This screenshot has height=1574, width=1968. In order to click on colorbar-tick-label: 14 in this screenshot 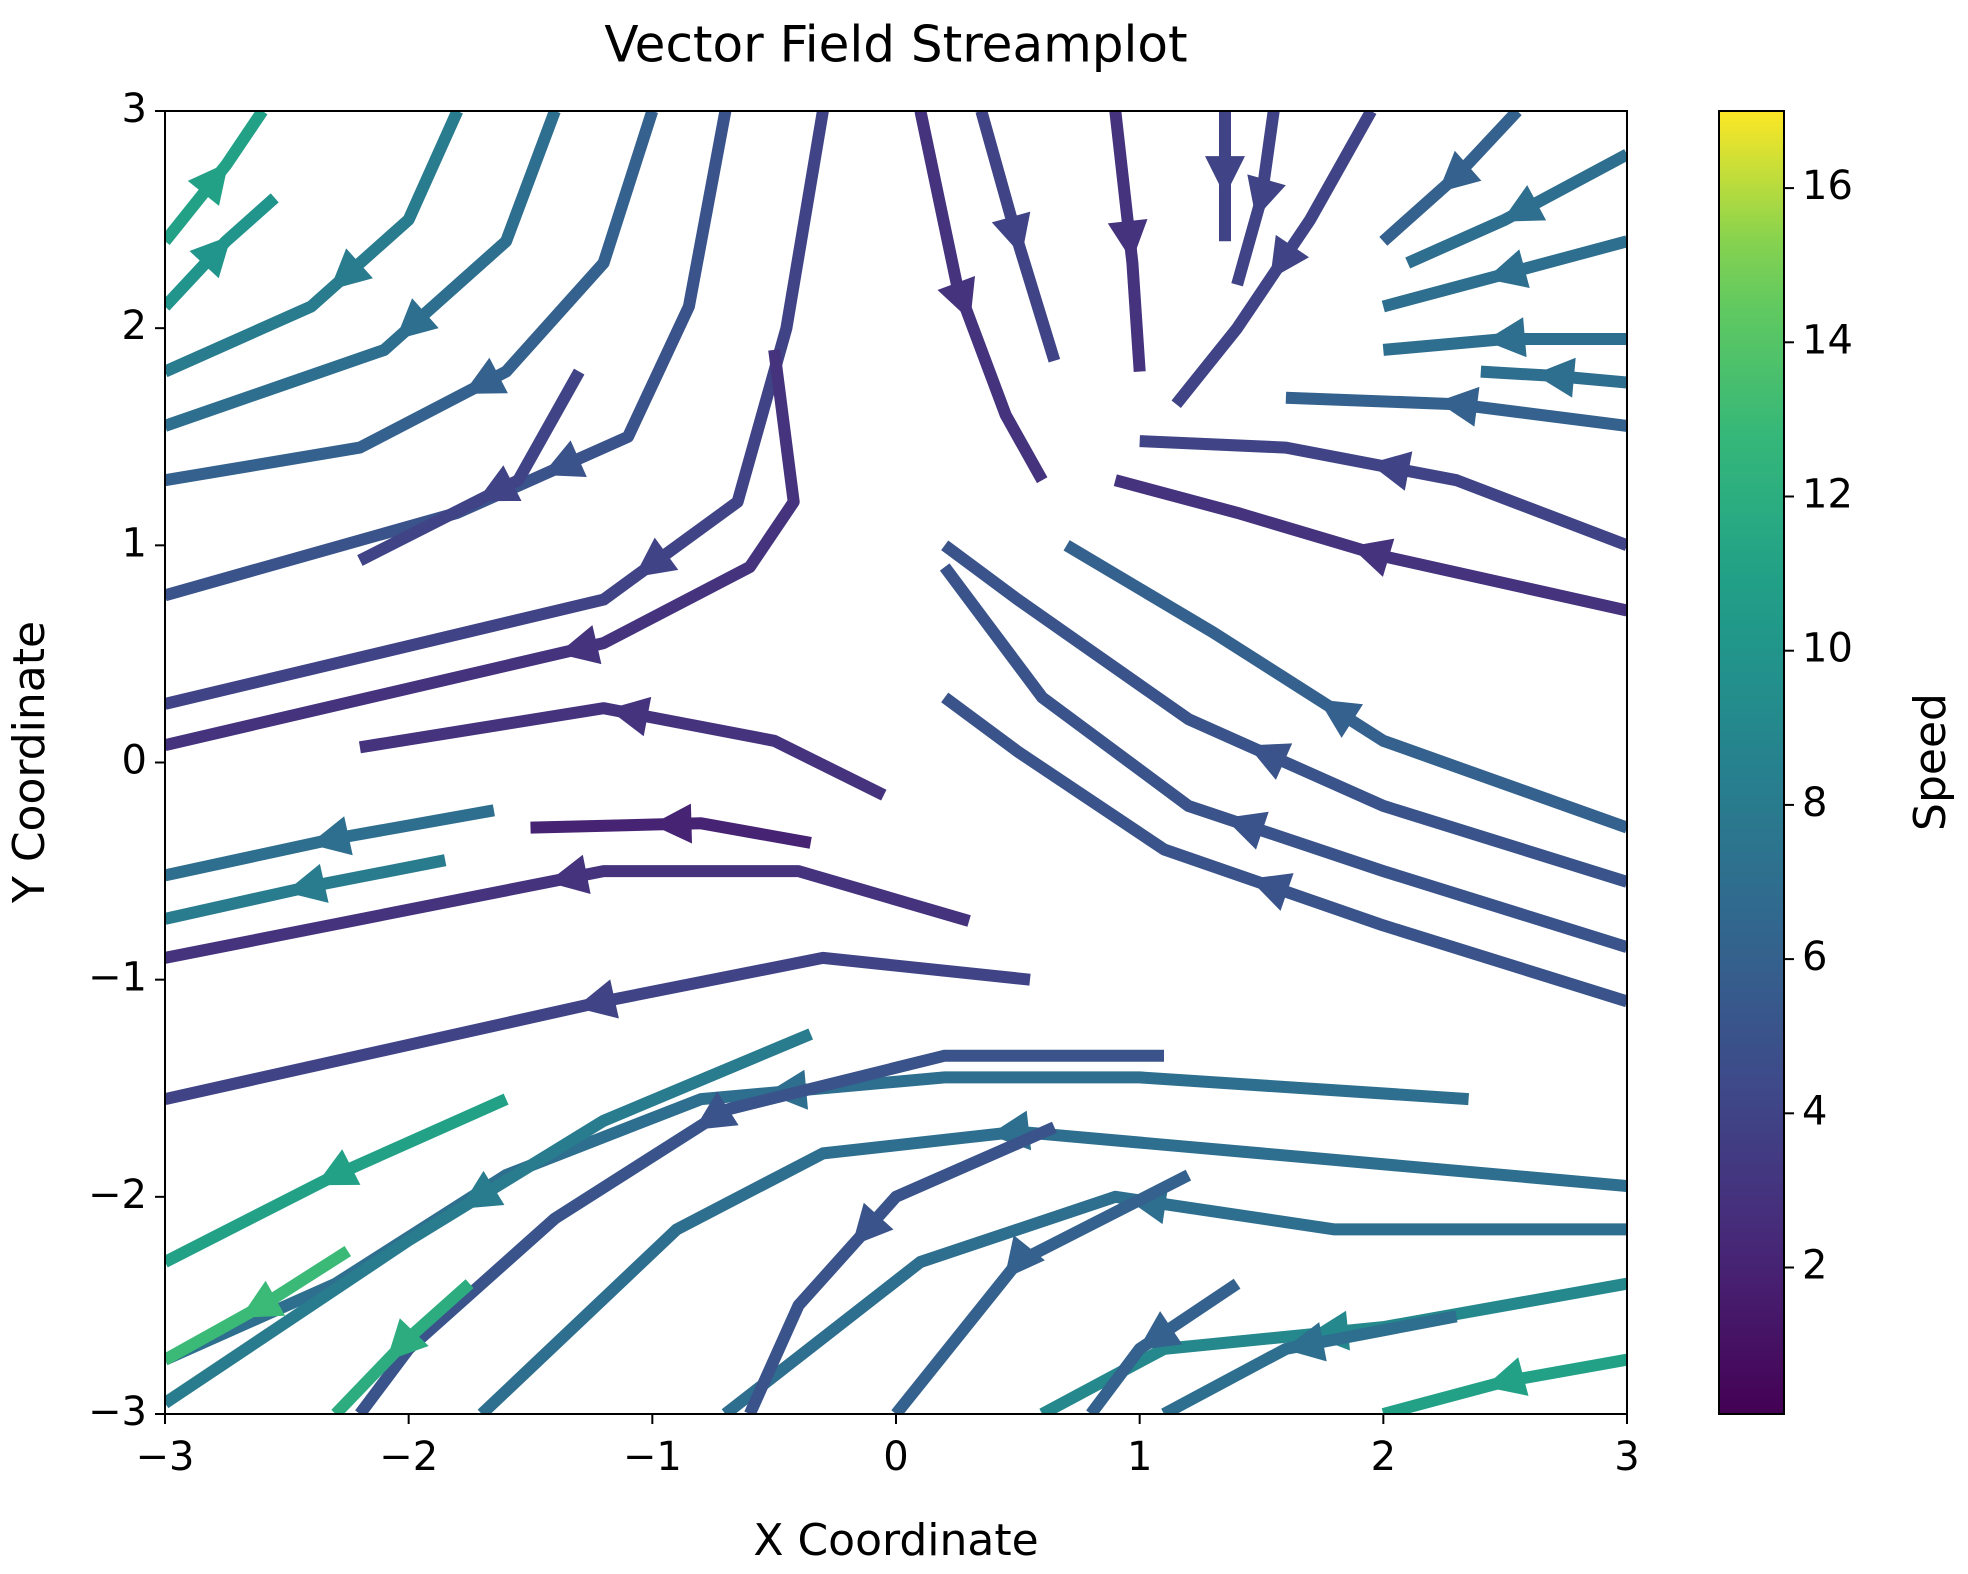, I will do `click(1827, 340)`.